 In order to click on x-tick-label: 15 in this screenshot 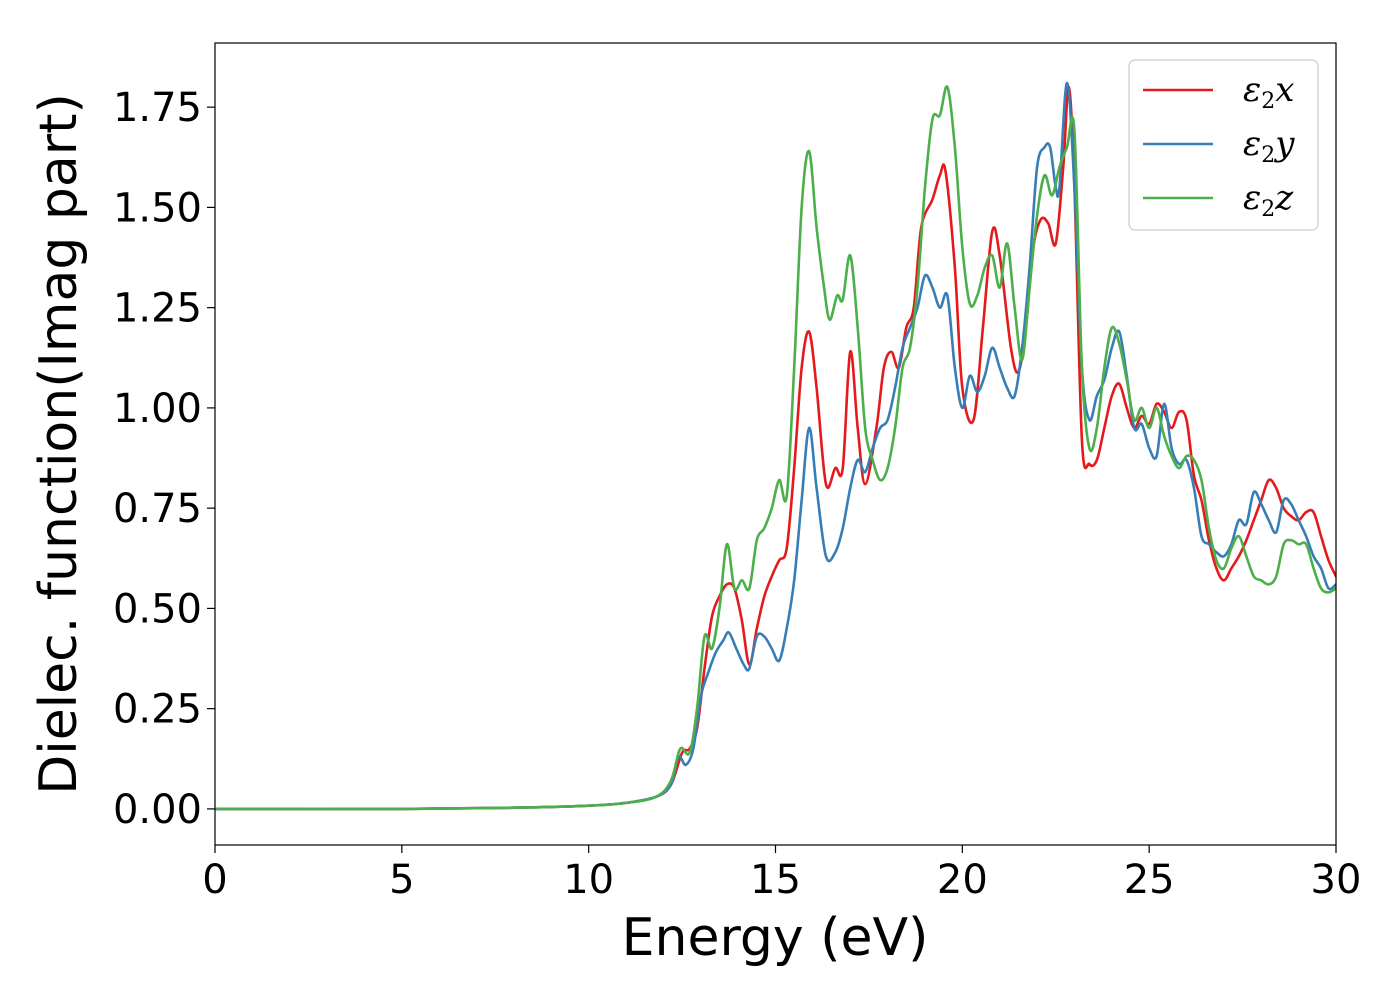, I will do `click(775, 880)`.